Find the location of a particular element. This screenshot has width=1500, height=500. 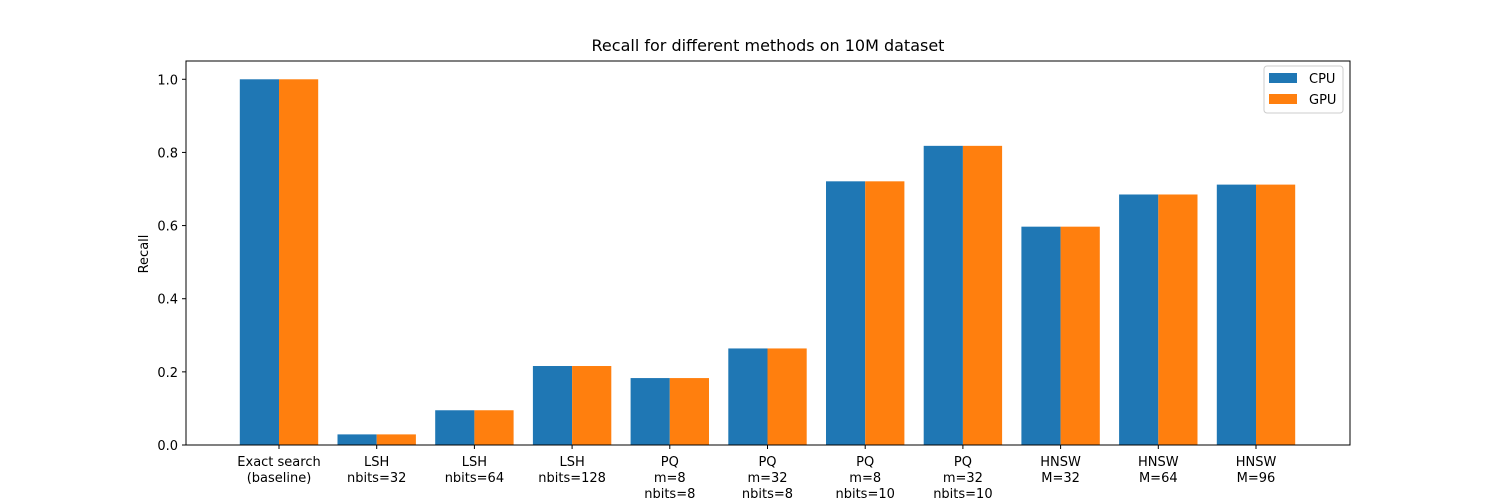

x-tick-label: HNSW M=96 is located at coordinates (1256, 470).